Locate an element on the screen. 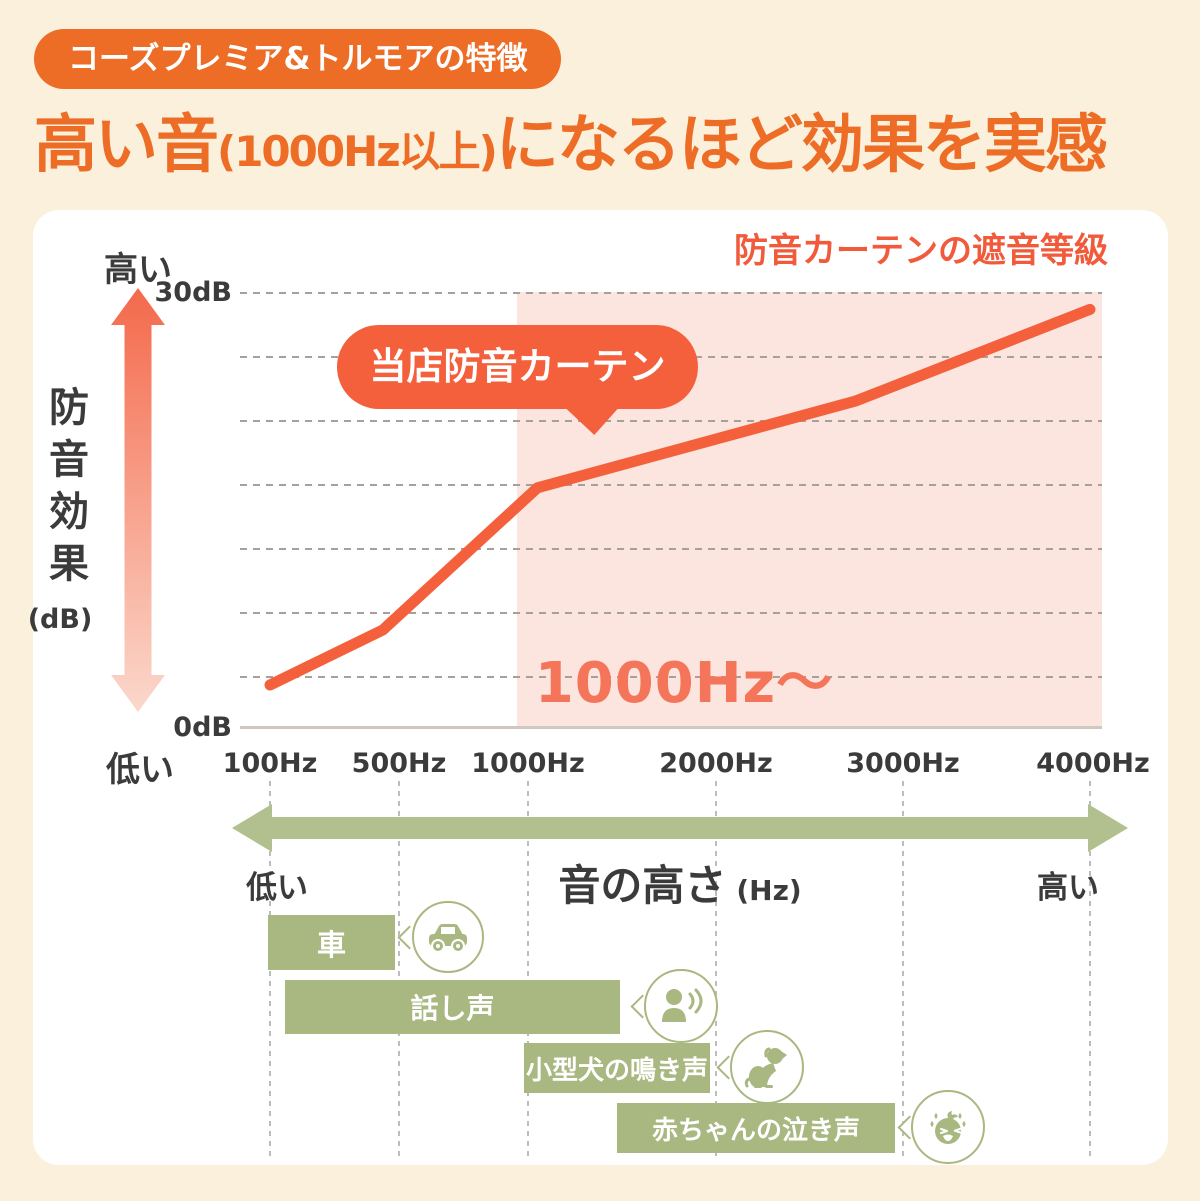  car-bubble is located at coordinates (448, 937).